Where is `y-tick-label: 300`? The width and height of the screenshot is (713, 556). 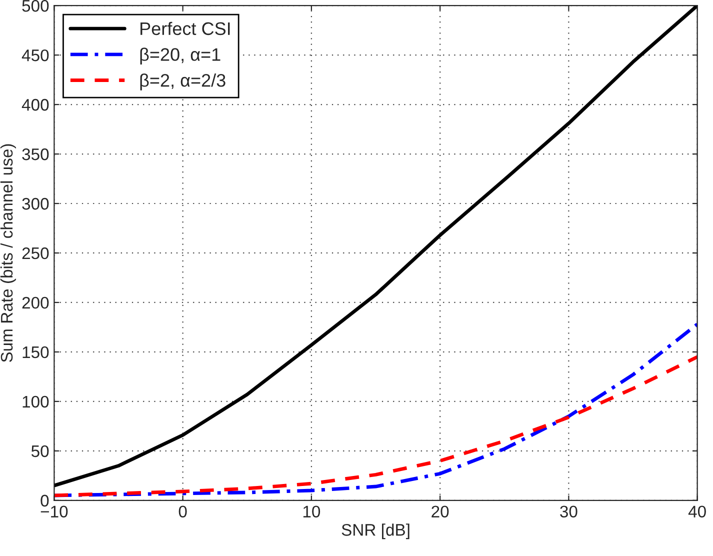 y-tick-label: 300 is located at coordinates (35, 204).